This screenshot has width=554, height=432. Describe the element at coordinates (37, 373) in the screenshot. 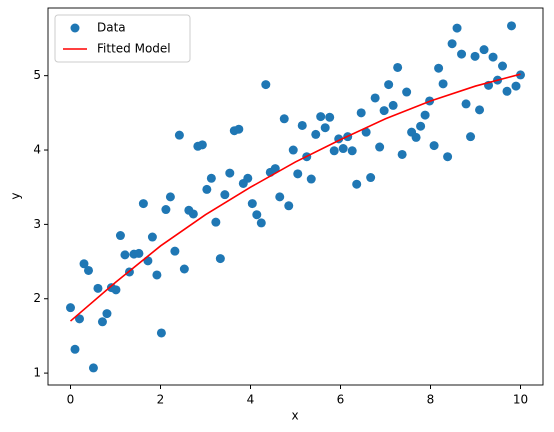

I see `y-tick-label: 1` at that location.